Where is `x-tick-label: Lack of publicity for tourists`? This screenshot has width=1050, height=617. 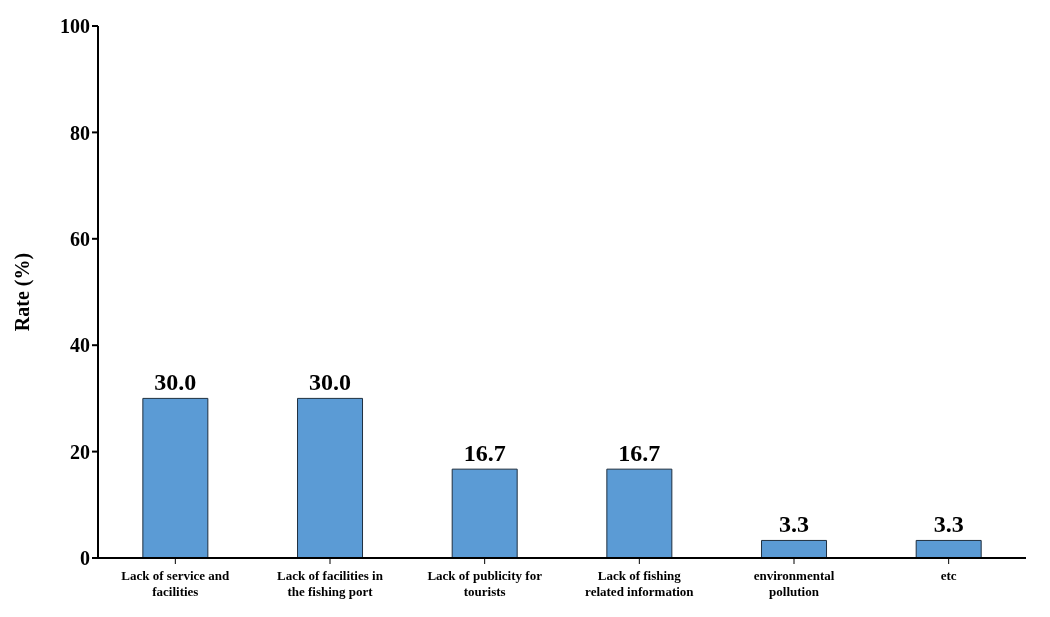 x-tick-label: Lack of publicity for tourists is located at coordinates (485, 583).